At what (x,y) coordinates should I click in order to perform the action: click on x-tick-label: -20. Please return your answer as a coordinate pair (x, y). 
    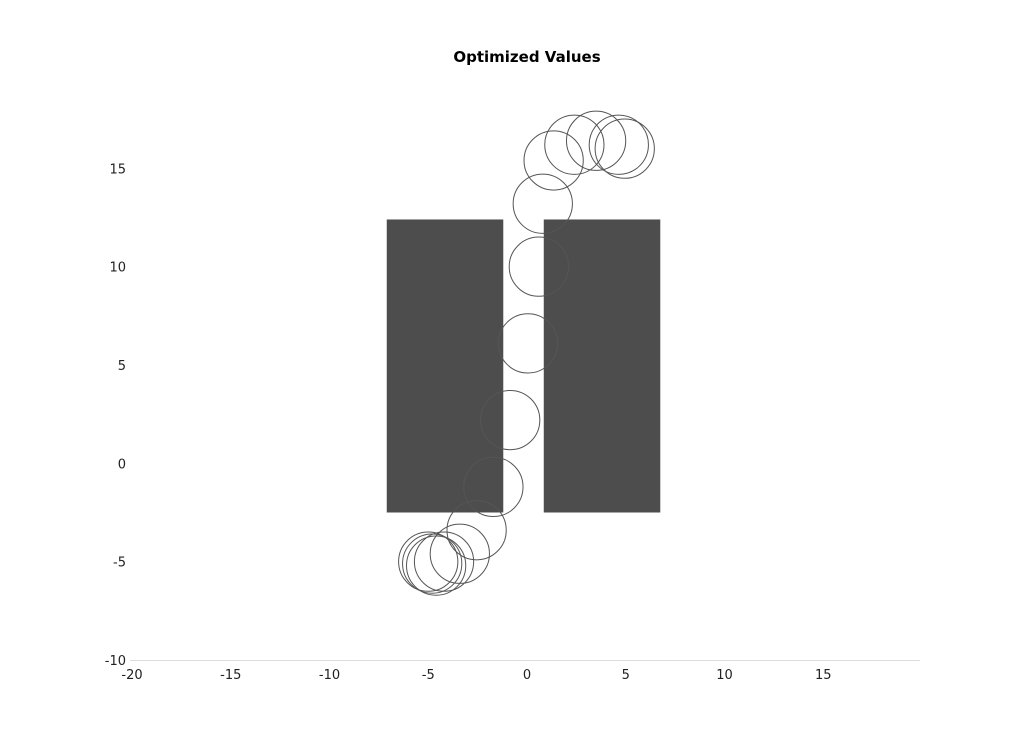
    Looking at the image, I should click on (131, 675).